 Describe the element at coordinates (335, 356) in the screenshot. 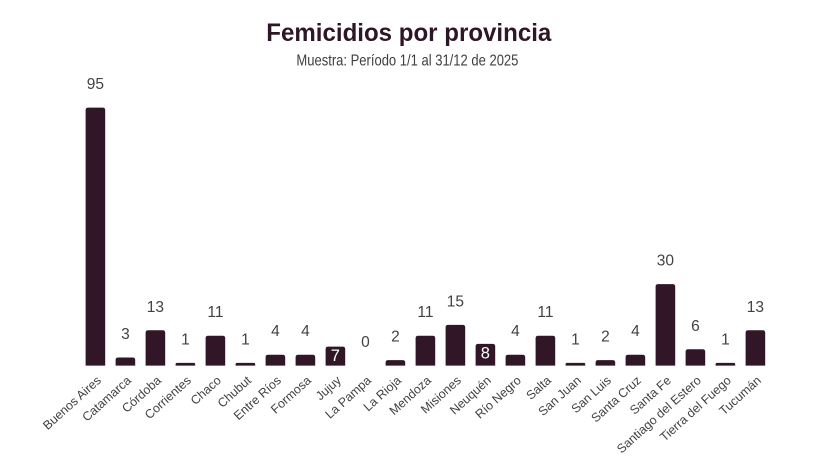

I see `svg-text: 7` at that location.